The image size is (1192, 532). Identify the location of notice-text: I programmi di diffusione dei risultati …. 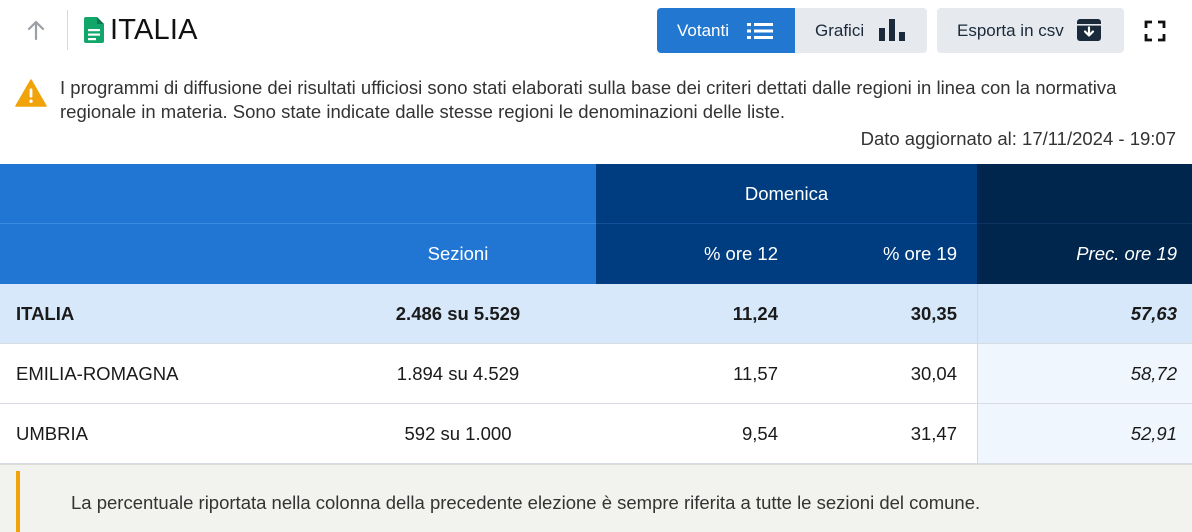
(588, 99).